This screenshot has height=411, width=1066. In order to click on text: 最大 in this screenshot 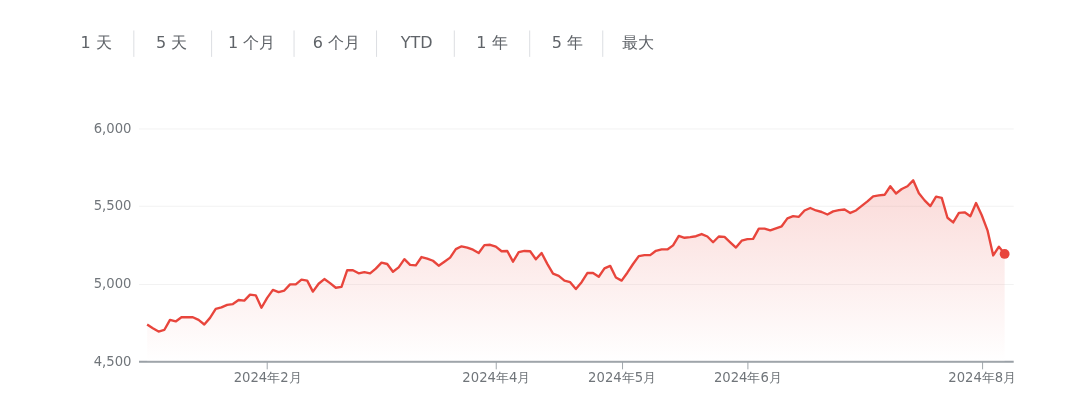, I will do `click(638, 43)`.